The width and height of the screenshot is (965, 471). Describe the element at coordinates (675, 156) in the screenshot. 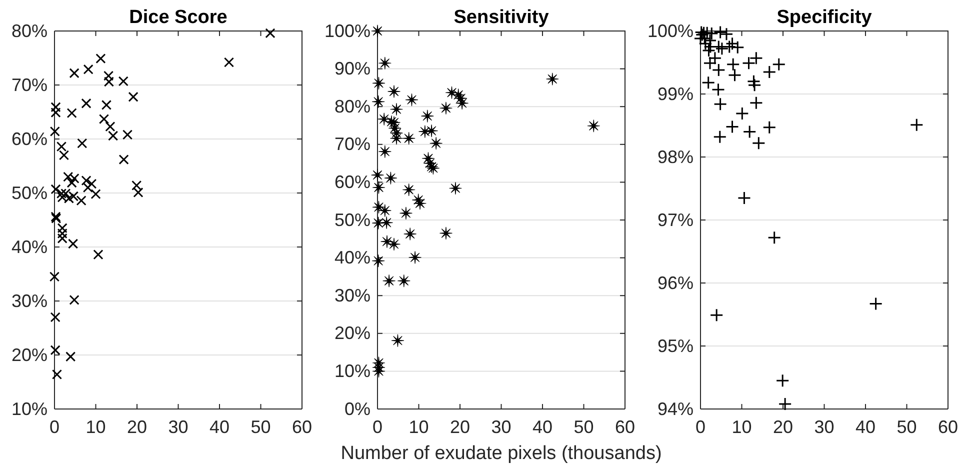

I see `y-tick-label: 98%` at that location.